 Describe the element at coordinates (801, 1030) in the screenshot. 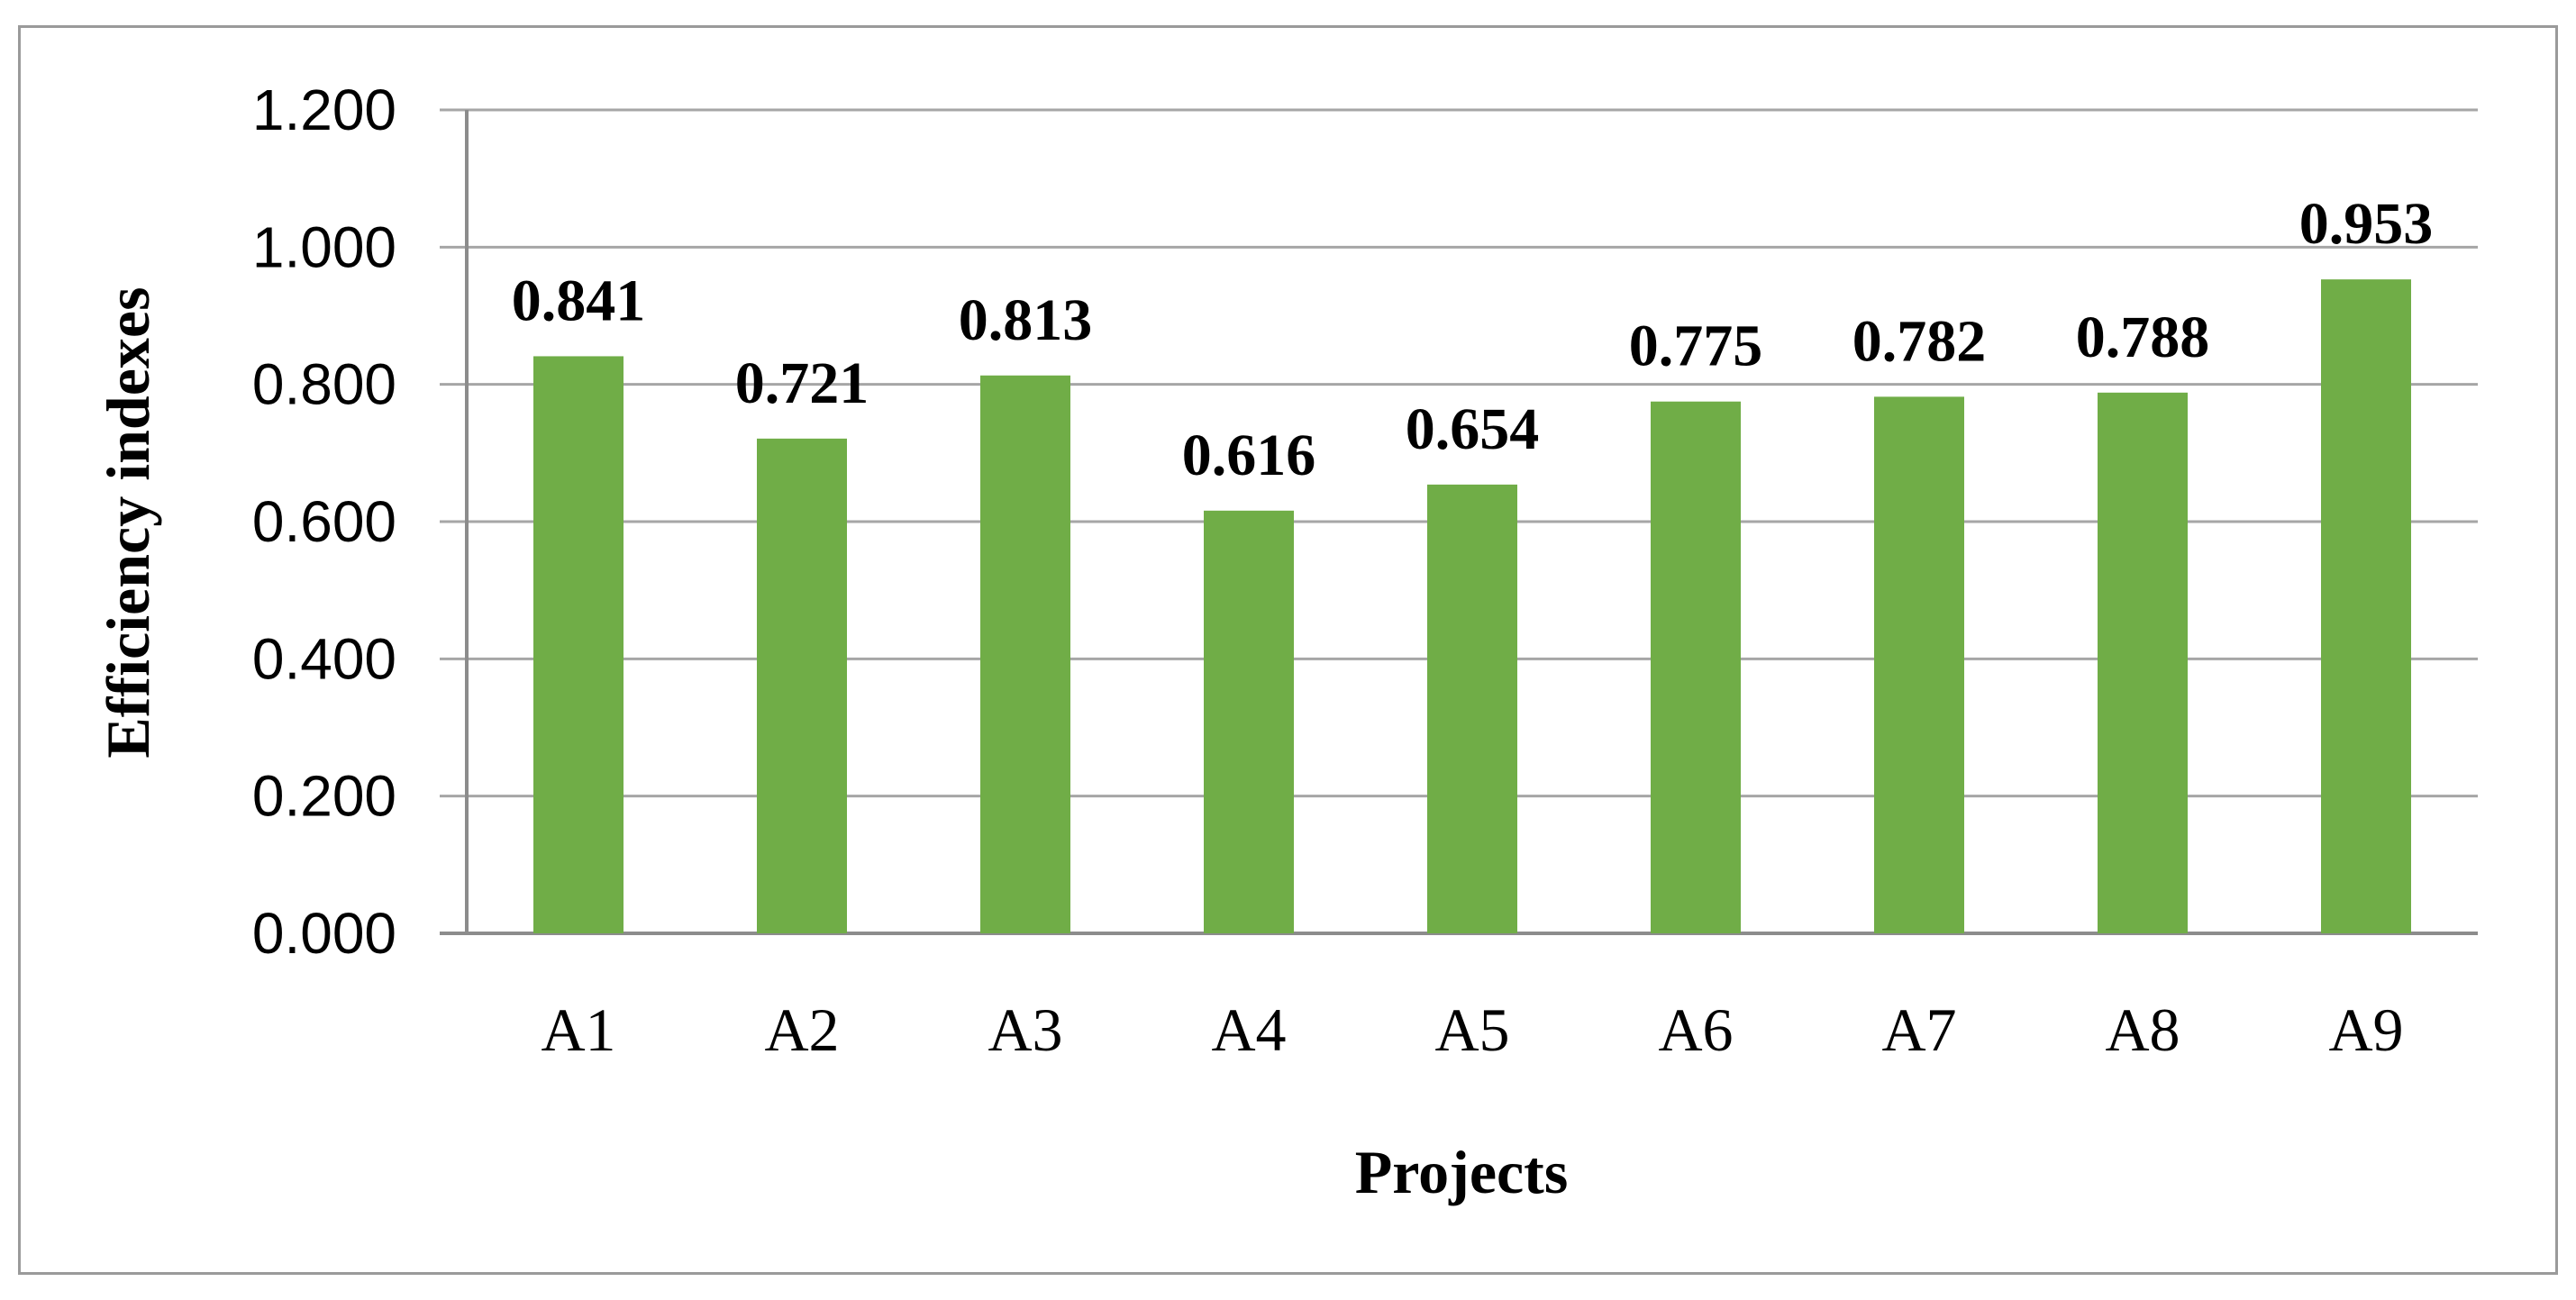

I see `x-tick-label: A2` at that location.